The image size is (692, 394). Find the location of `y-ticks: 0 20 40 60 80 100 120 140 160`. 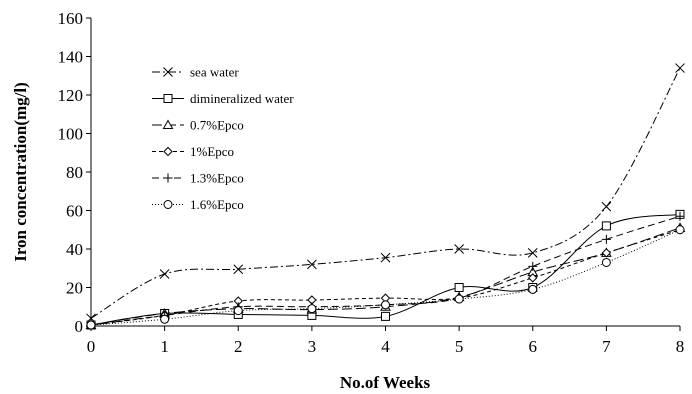

y-ticks: 0 20 40 60 80 100 120 140 160 is located at coordinates (74, 172).